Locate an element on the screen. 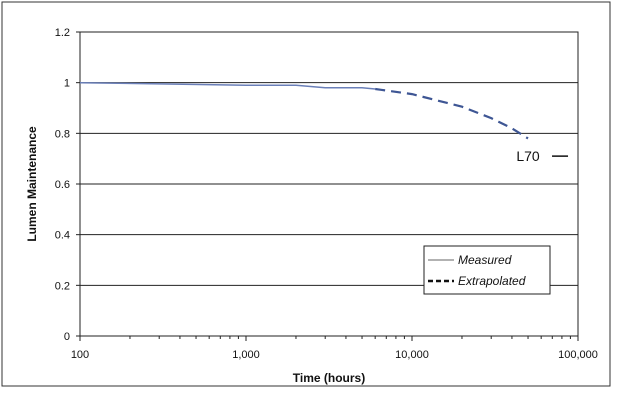 The image size is (618, 395). x-tick-label: 10,000 is located at coordinates (412, 355).